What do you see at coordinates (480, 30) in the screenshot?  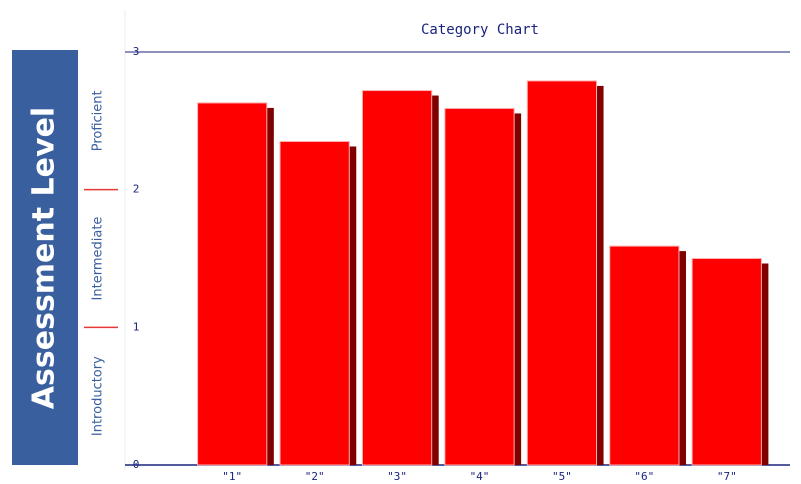 I see `chart-title: Category Chart` at bounding box center [480, 30].